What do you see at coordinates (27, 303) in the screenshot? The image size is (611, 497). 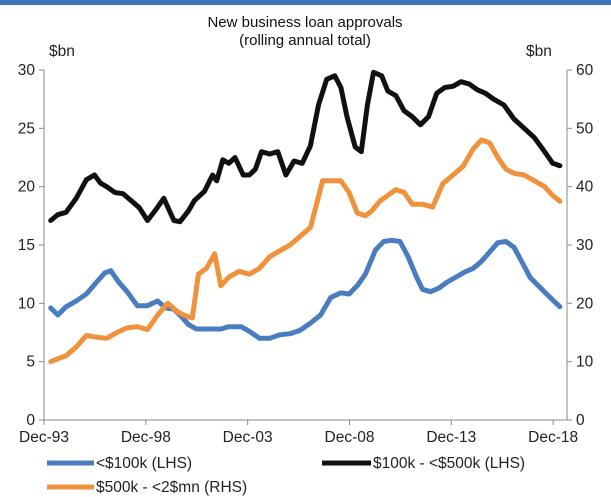 I see `y-left-tick-label: 10` at bounding box center [27, 303].